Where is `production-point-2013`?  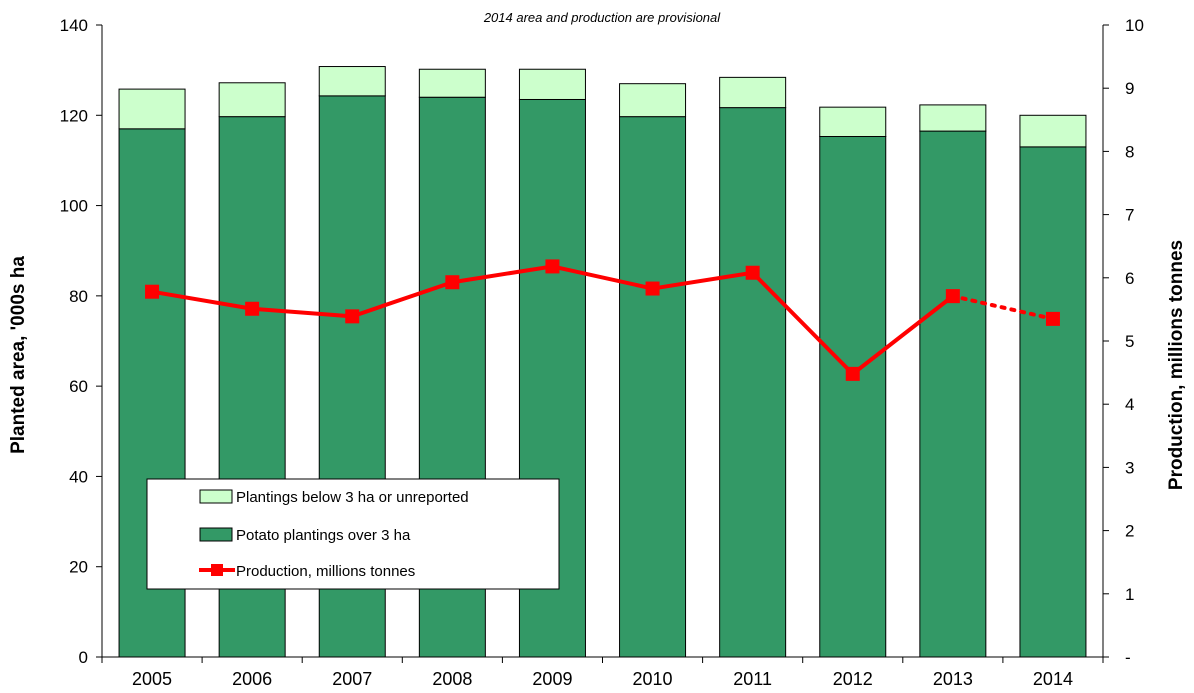
production-point-2013 is located at coordinates (952, 296).